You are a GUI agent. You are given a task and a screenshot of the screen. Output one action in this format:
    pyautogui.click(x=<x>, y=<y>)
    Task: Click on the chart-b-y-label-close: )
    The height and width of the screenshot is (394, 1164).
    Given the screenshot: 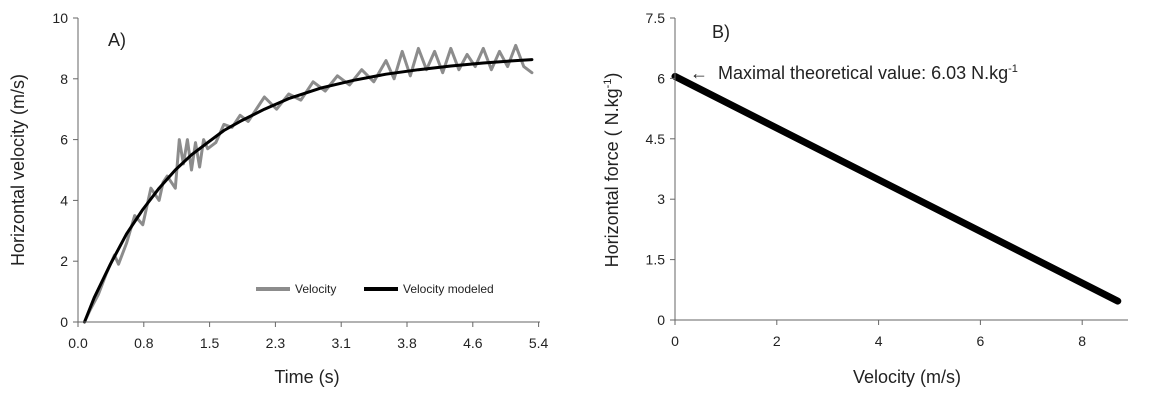 What is the action you would take?
    pyautogui.click(x=612, y=76)
    